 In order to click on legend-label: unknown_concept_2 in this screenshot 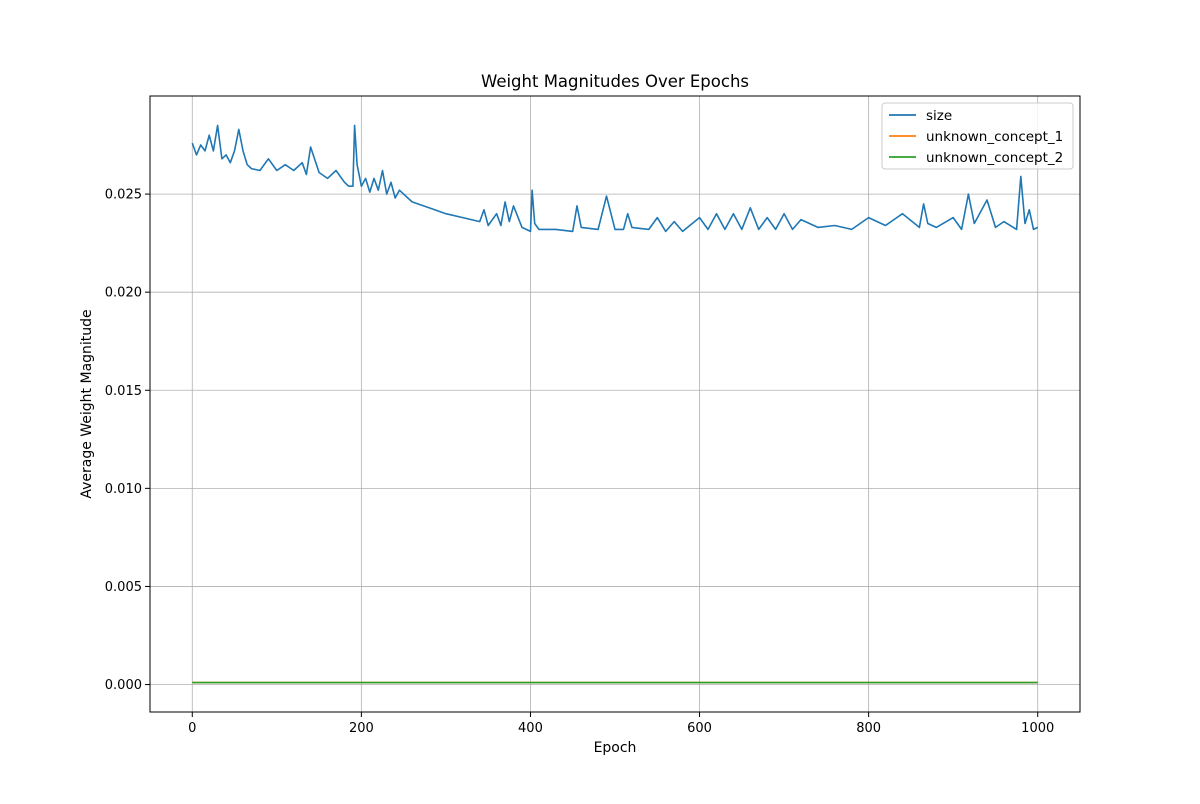, I will do `click(994, 158)`.